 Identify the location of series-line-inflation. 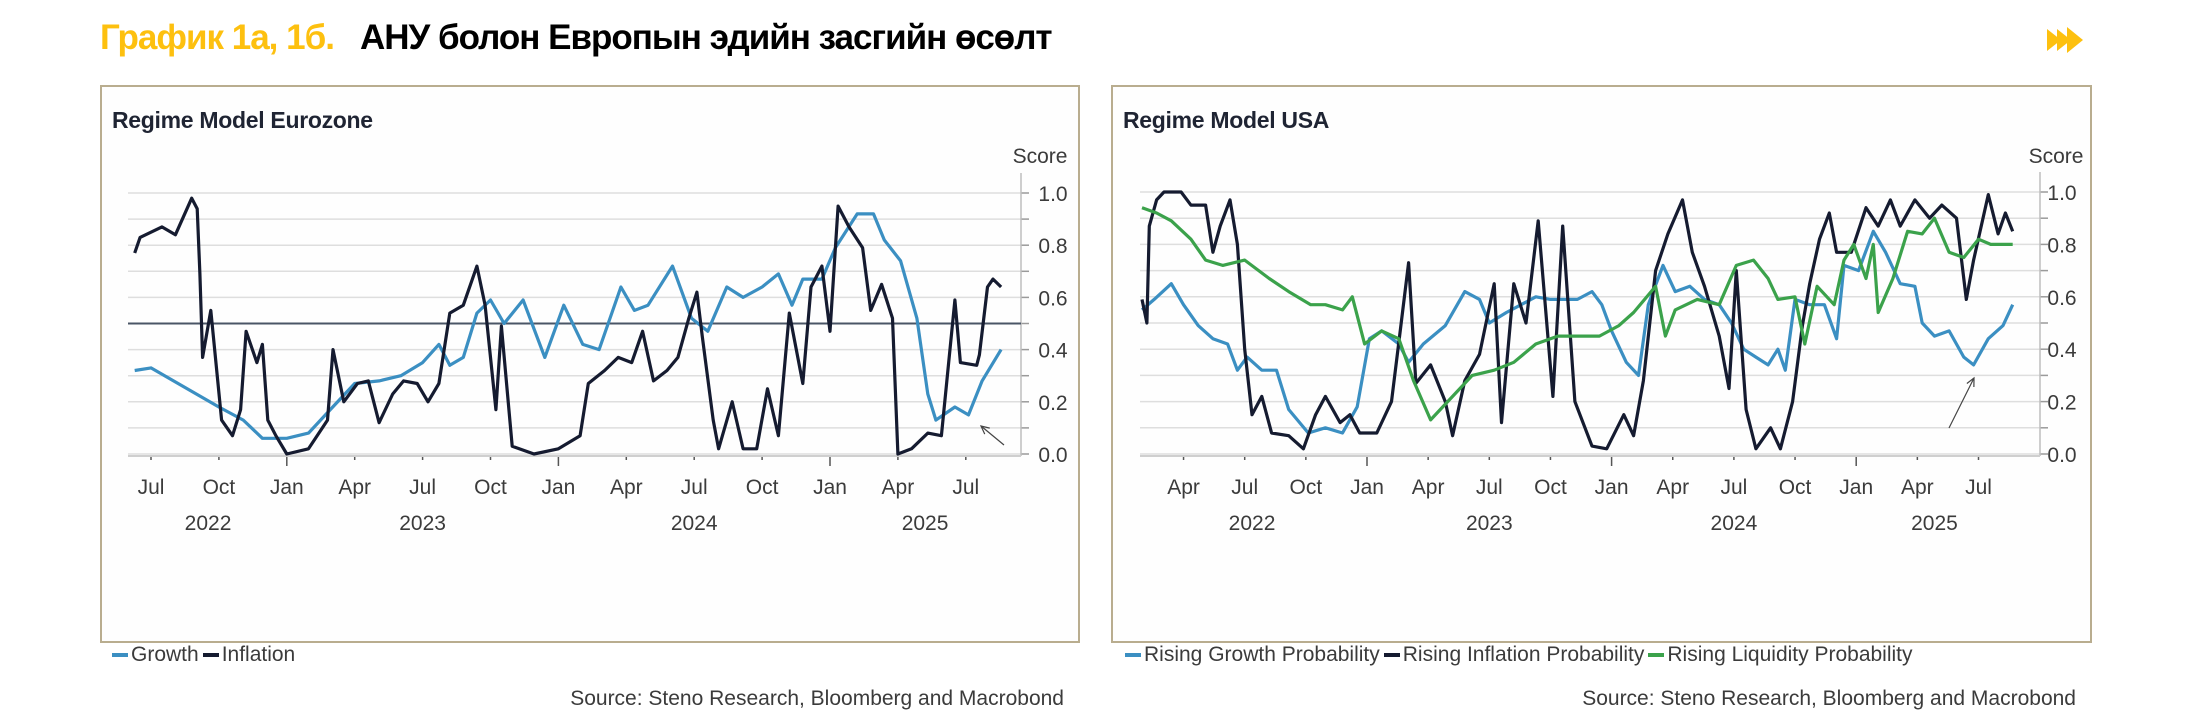
(568, 326).